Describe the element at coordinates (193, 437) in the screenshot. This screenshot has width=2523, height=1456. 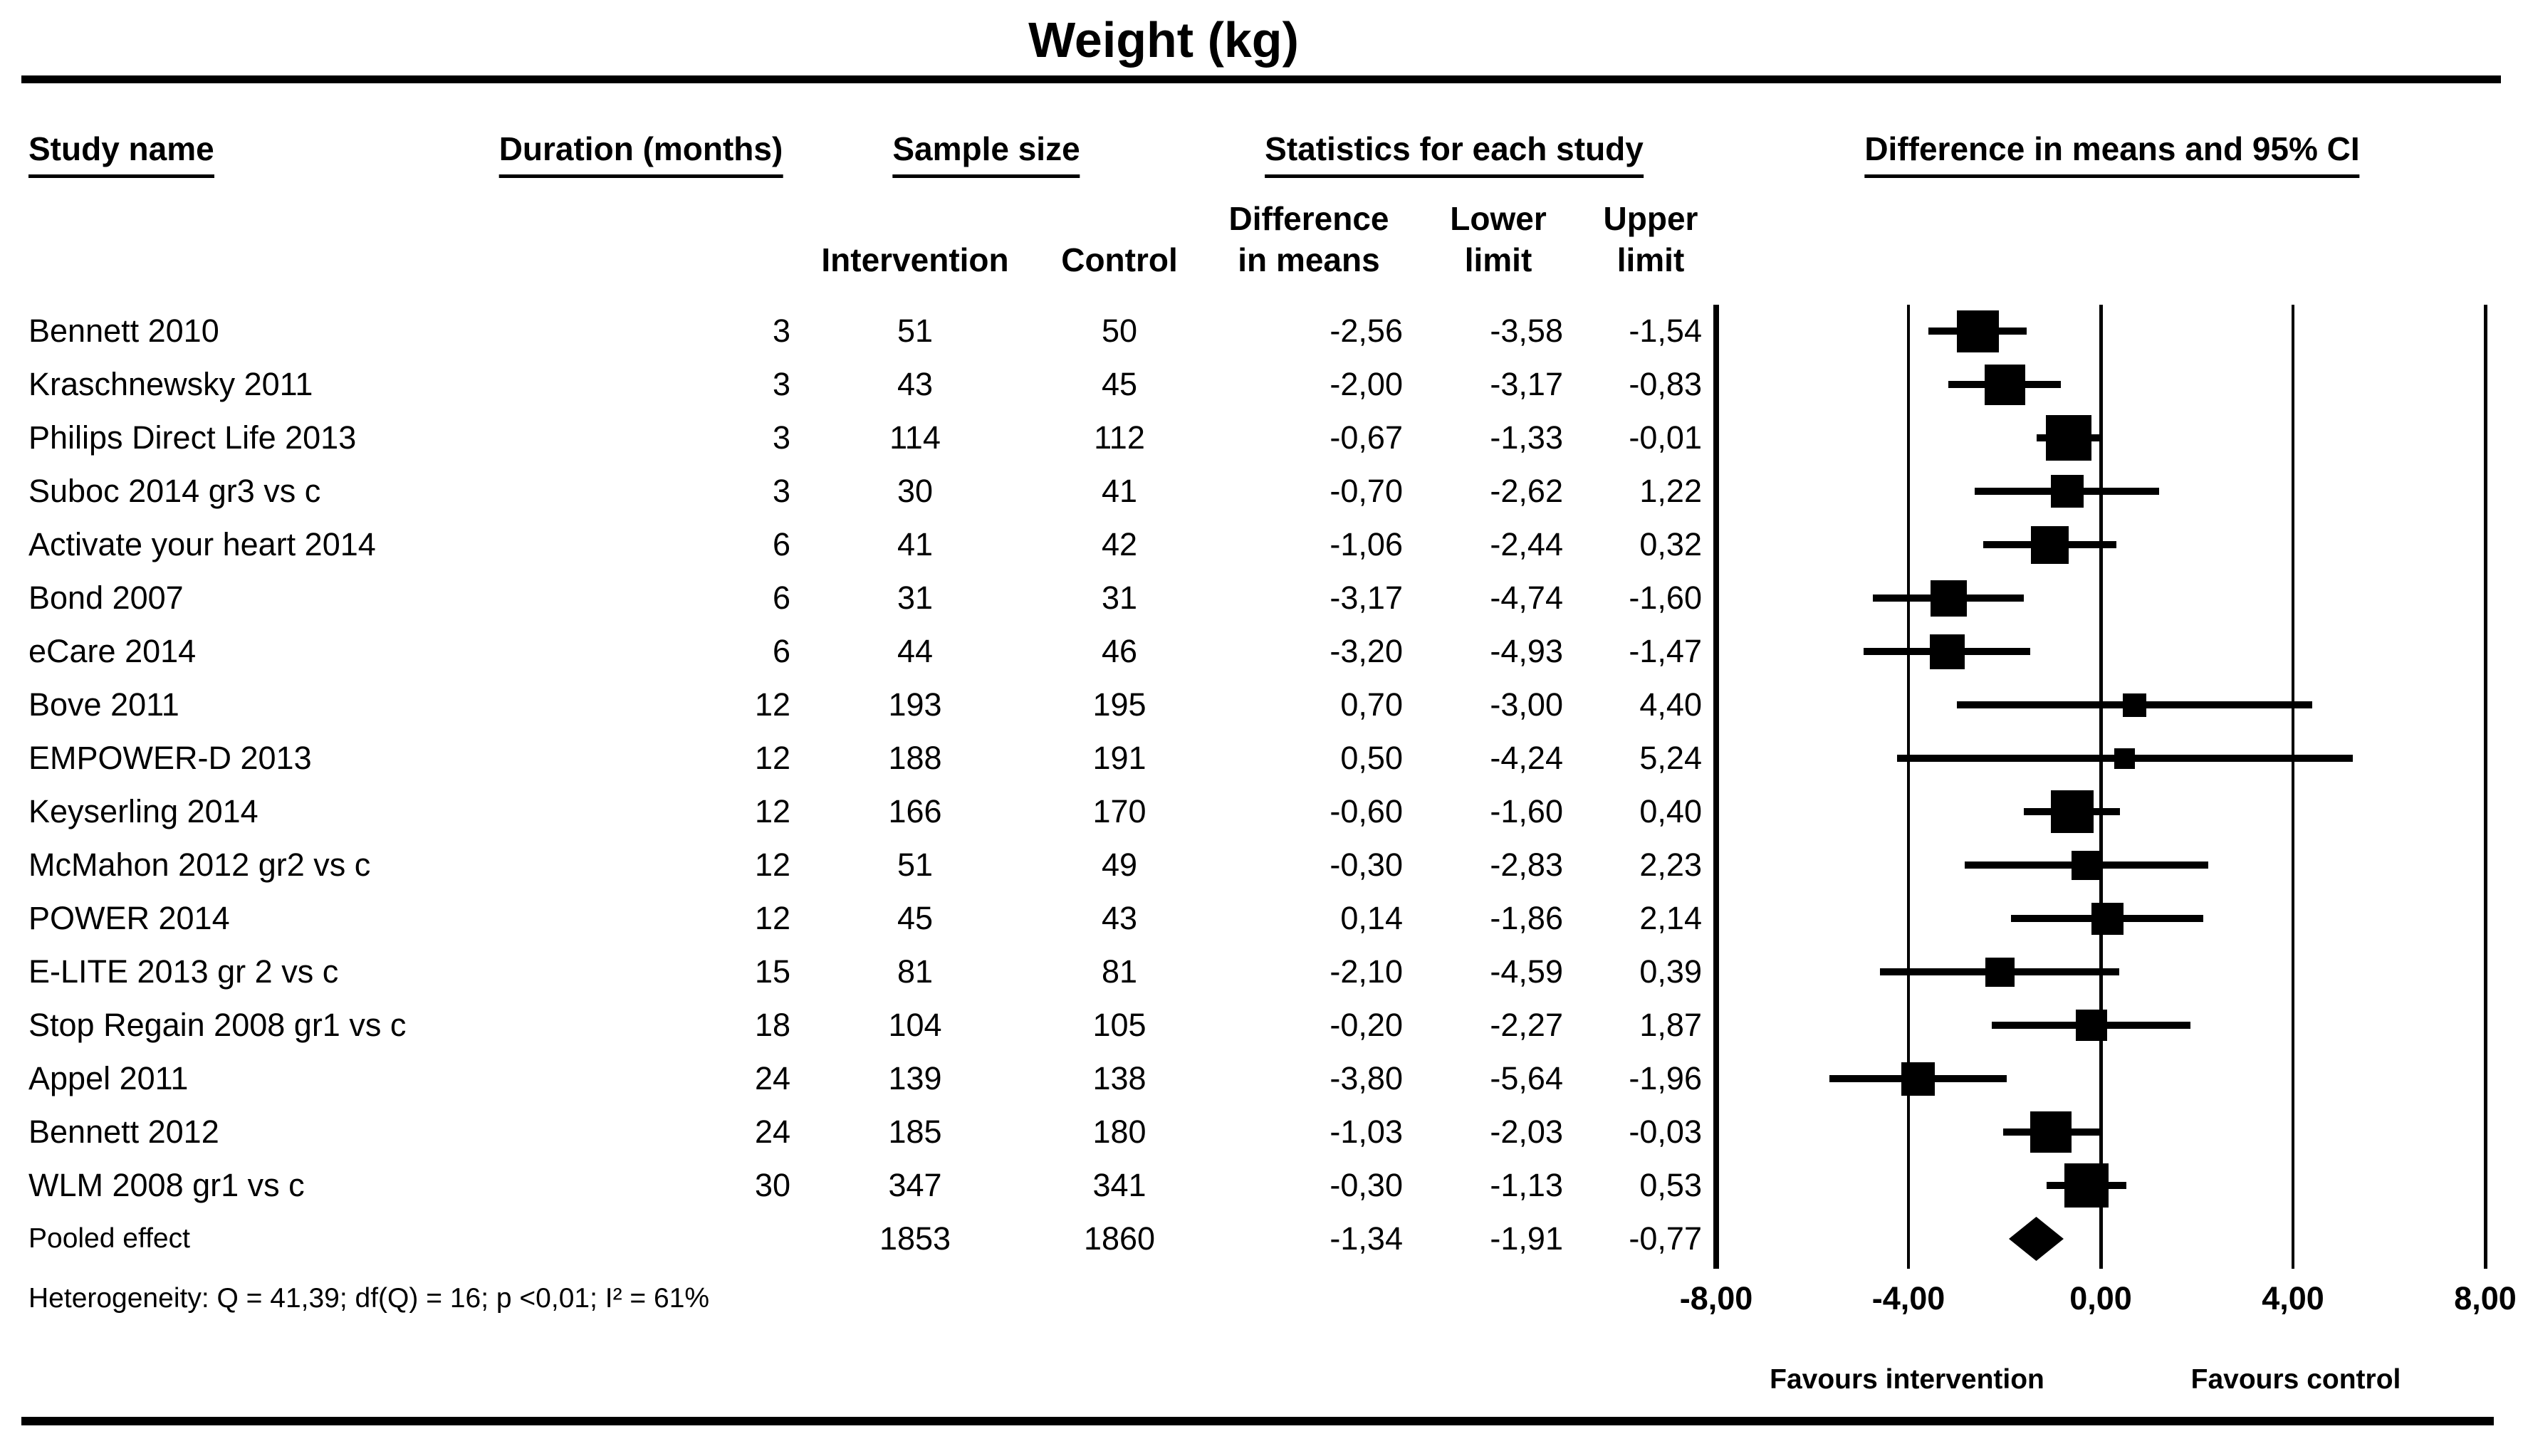
I see `cell-study-name: Philips Direct Life 2013` at that location.